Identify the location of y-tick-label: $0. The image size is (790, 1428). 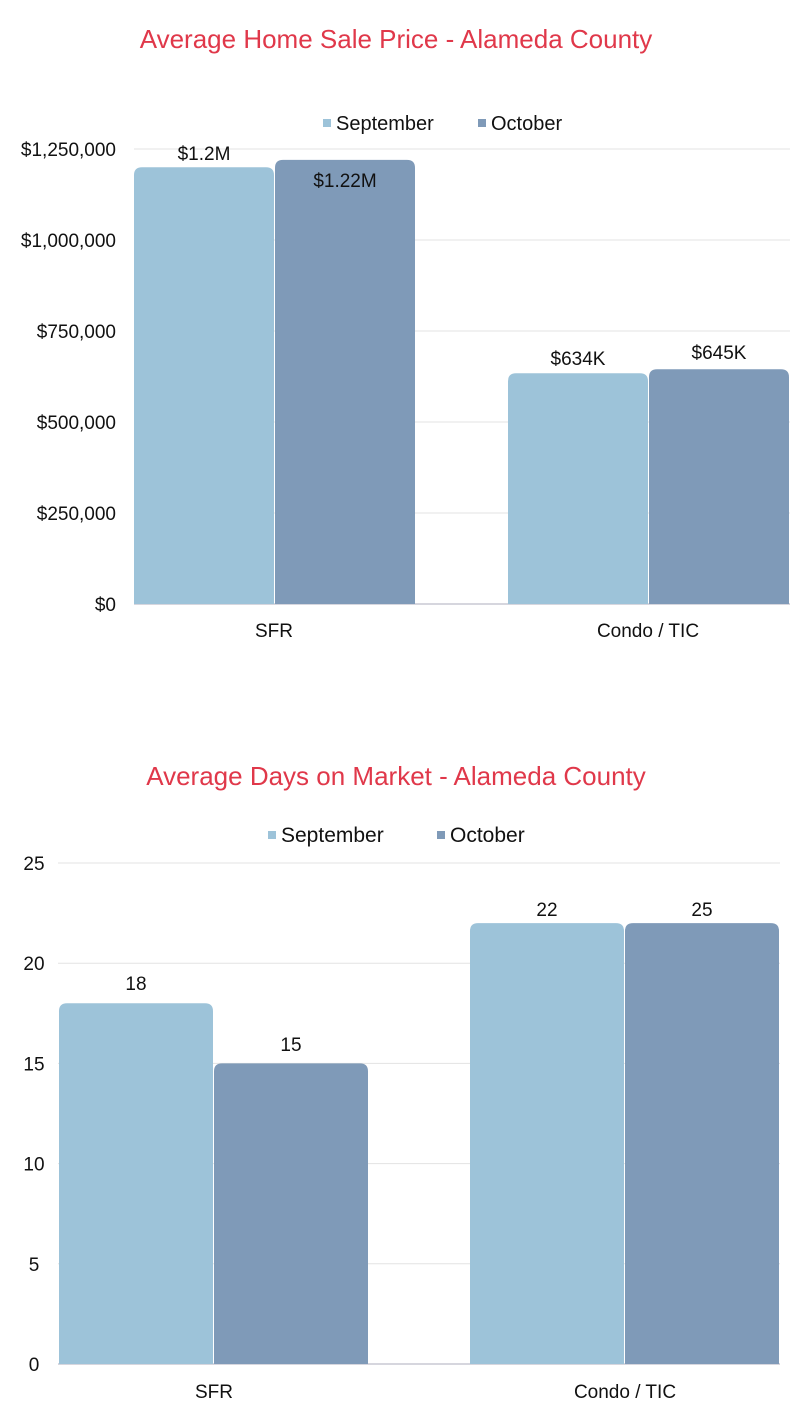
(105, 605).